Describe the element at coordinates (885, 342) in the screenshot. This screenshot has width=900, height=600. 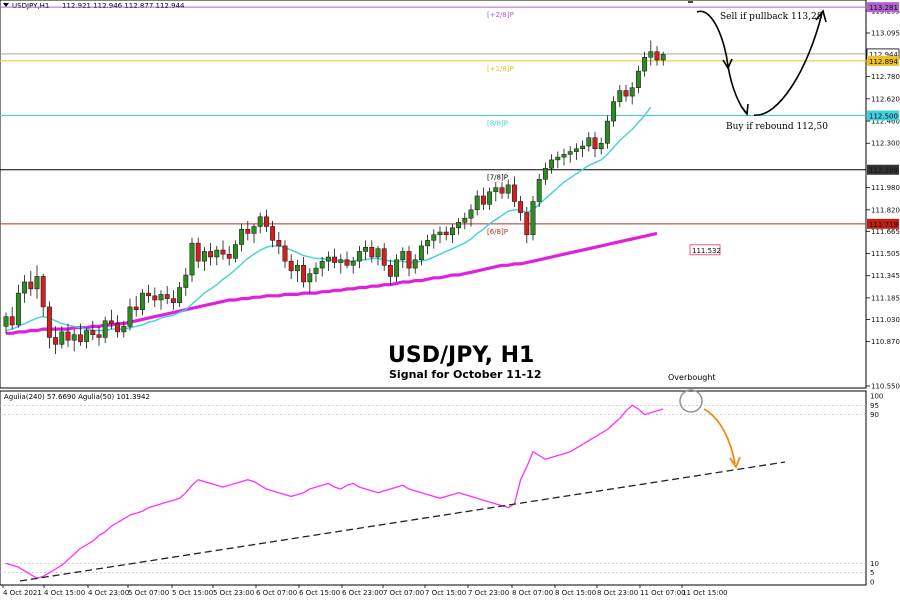
I see `price-tick-label: 110.870` at that location.